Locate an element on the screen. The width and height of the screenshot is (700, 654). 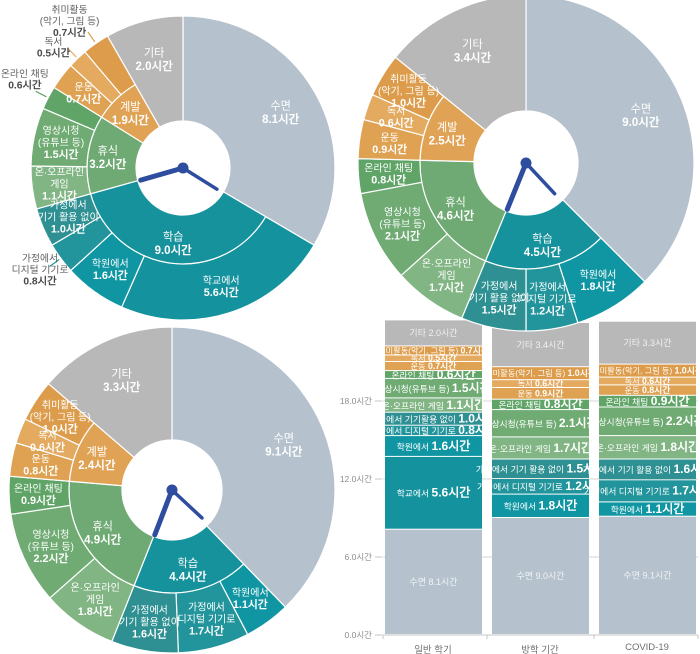
bar-segment-label: 가정에서 기기활용 없이 1.0시간 is located at coordinates (433, 418).